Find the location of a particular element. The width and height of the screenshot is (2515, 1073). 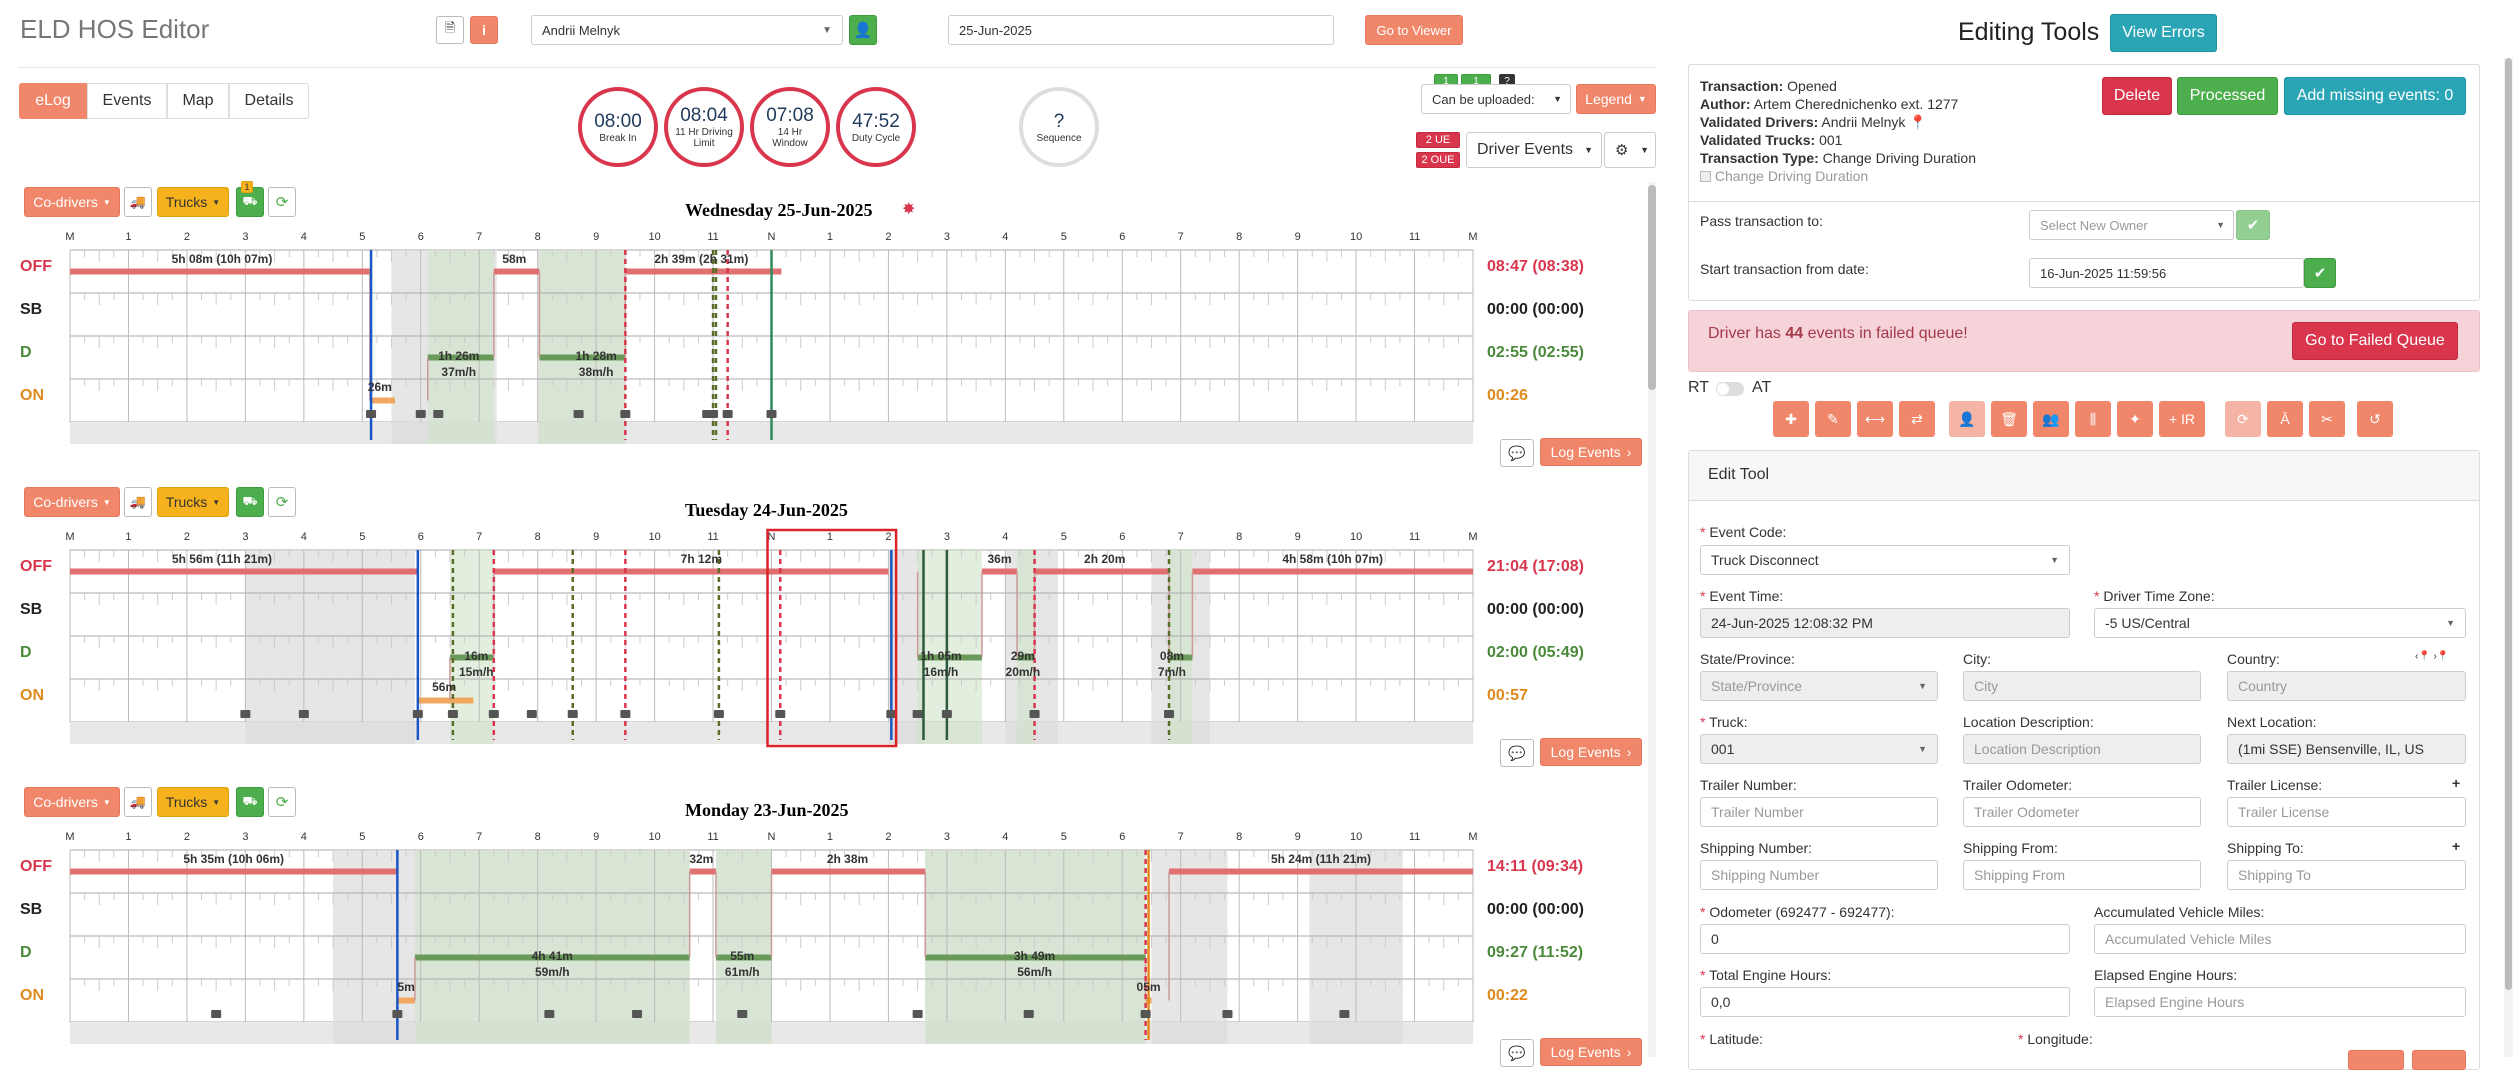

extend-button: ⟷ is located at coordinates (1875, 419).